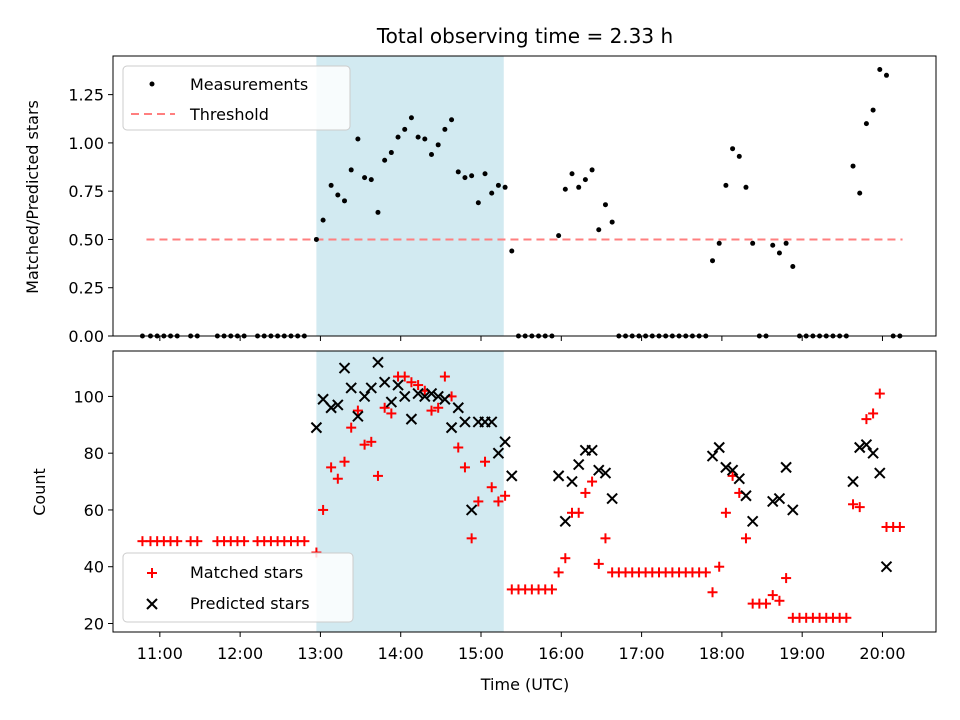  What do you see at coordinates (561, 653) in the screenshot?
I see `x-tick-label: 16:00` at bounding box center [561, 653].